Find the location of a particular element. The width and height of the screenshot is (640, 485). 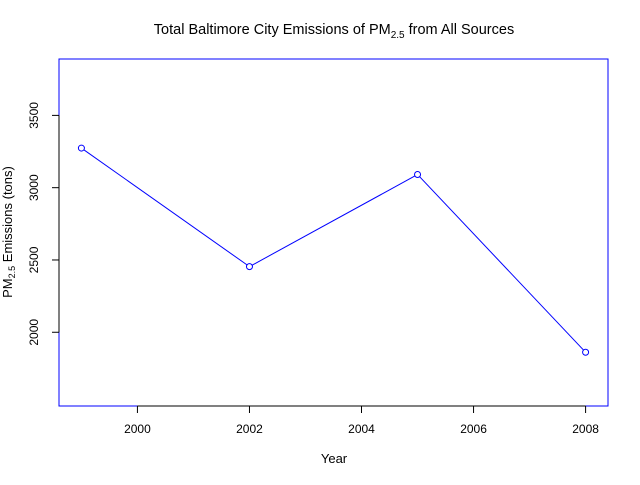

y-tick-label: 3500 is located at coordinates (34, 115).